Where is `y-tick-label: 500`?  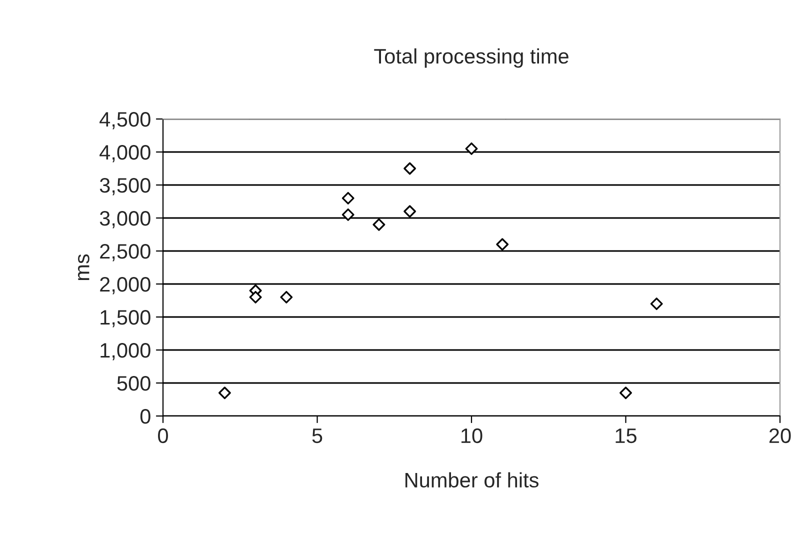
y-tick-label: 500 is located at coordinates (133, 383).